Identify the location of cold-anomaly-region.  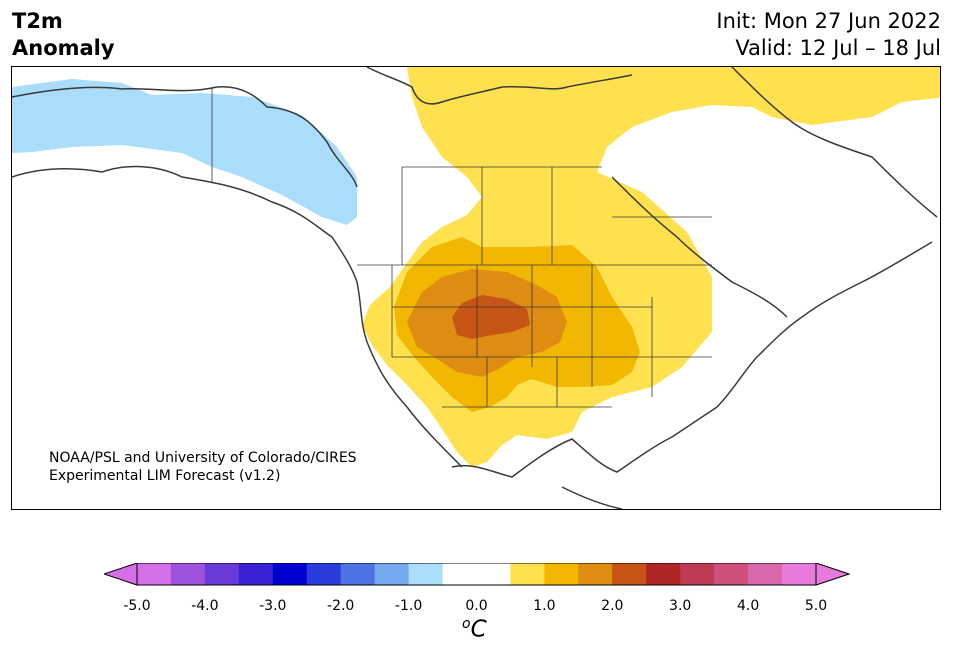
(184, 152).